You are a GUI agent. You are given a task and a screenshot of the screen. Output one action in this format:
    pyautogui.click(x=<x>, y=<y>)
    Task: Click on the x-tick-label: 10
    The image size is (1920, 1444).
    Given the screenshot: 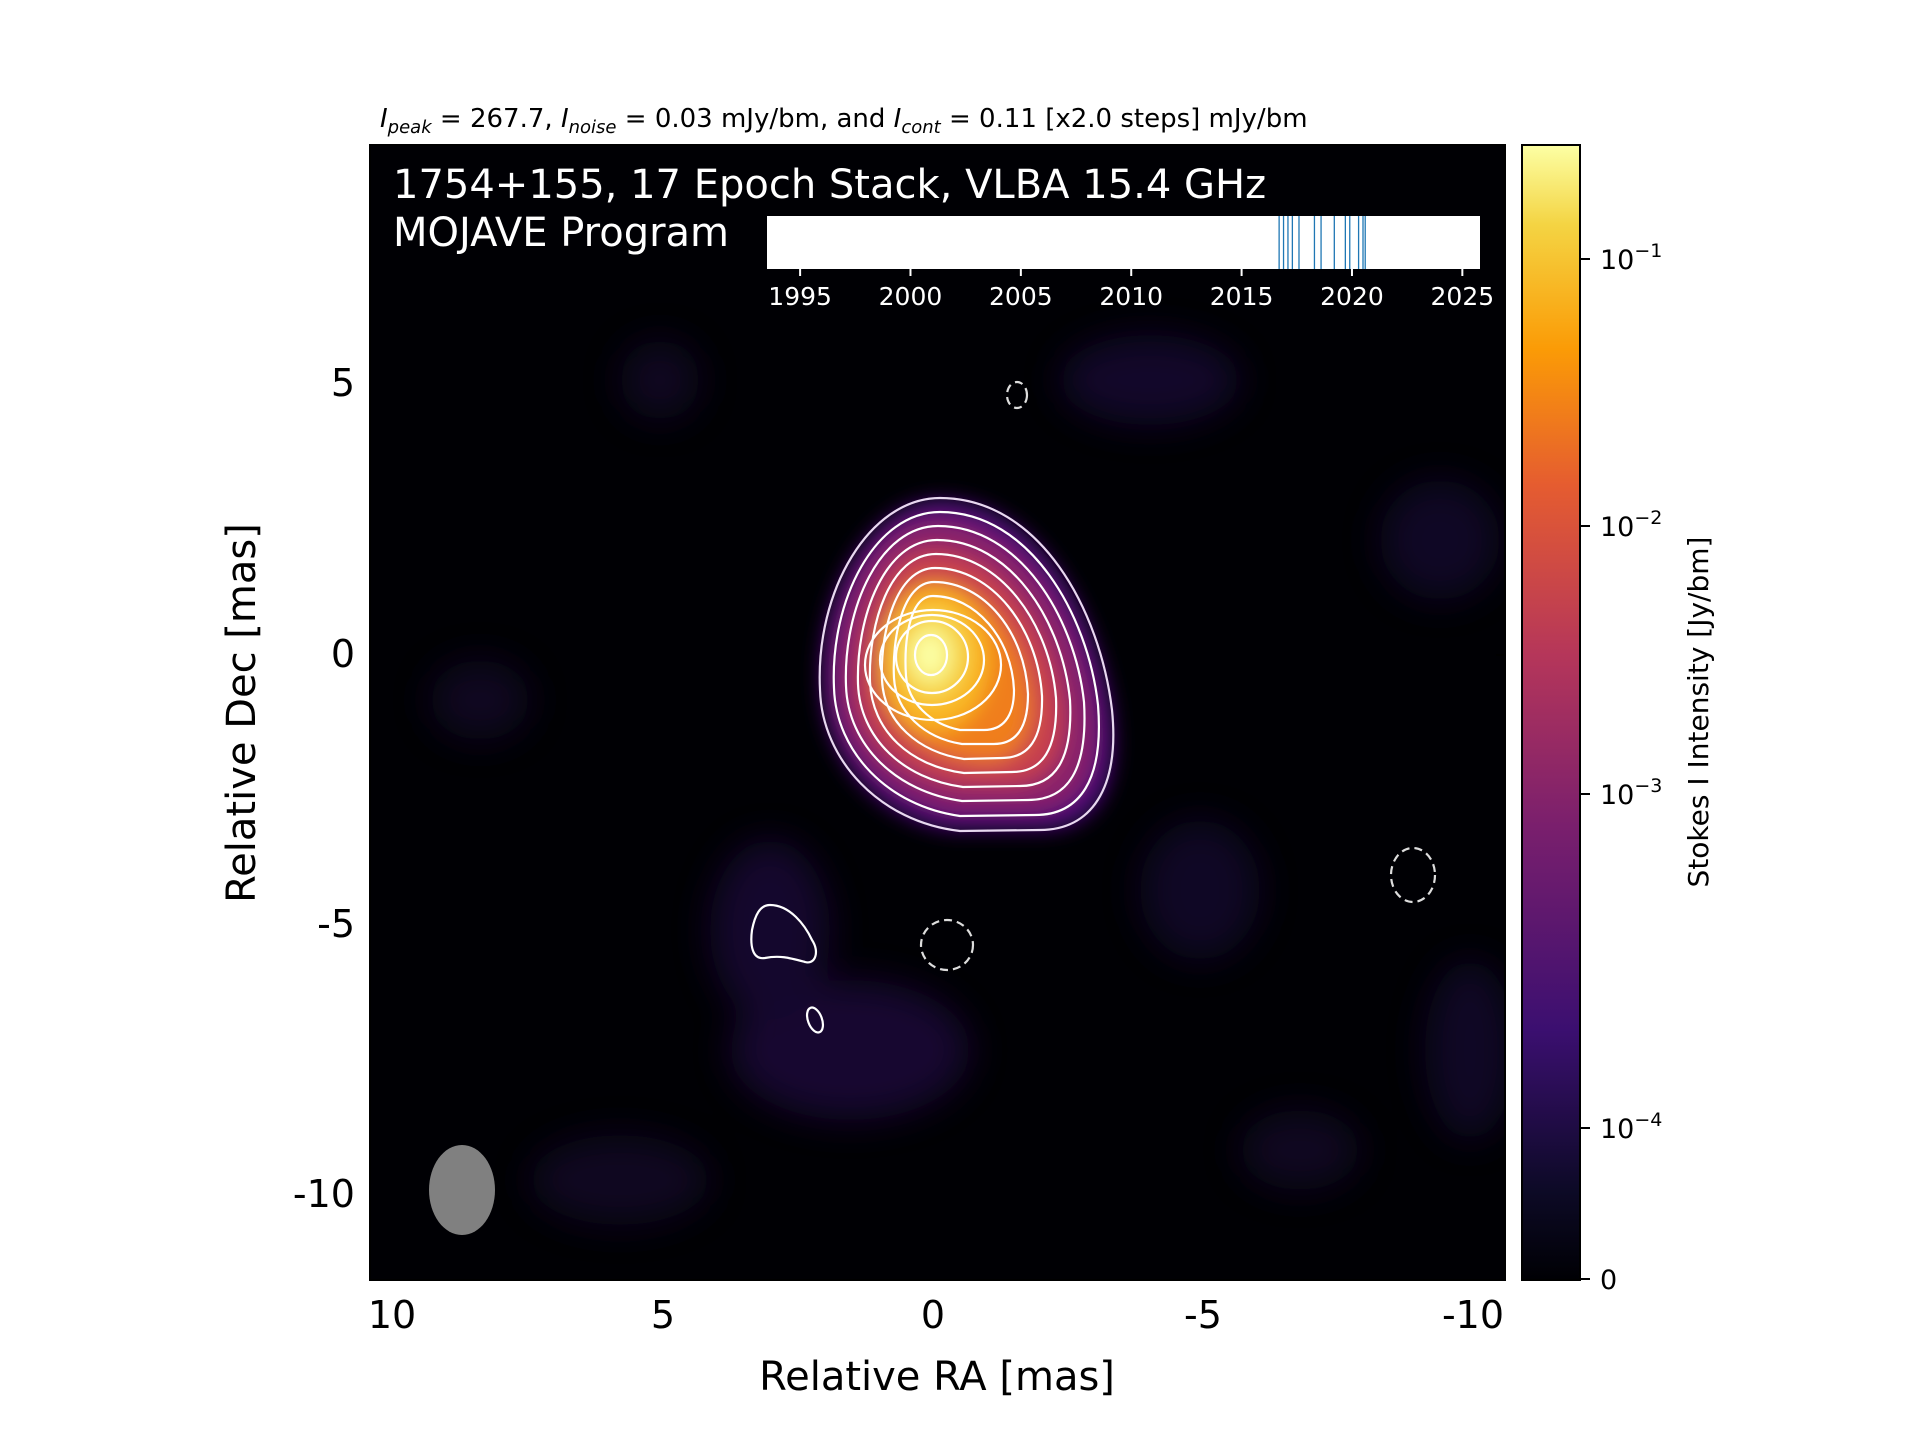 What is the action you would take?
    pyautogui.click(x=392, y=1315)
    